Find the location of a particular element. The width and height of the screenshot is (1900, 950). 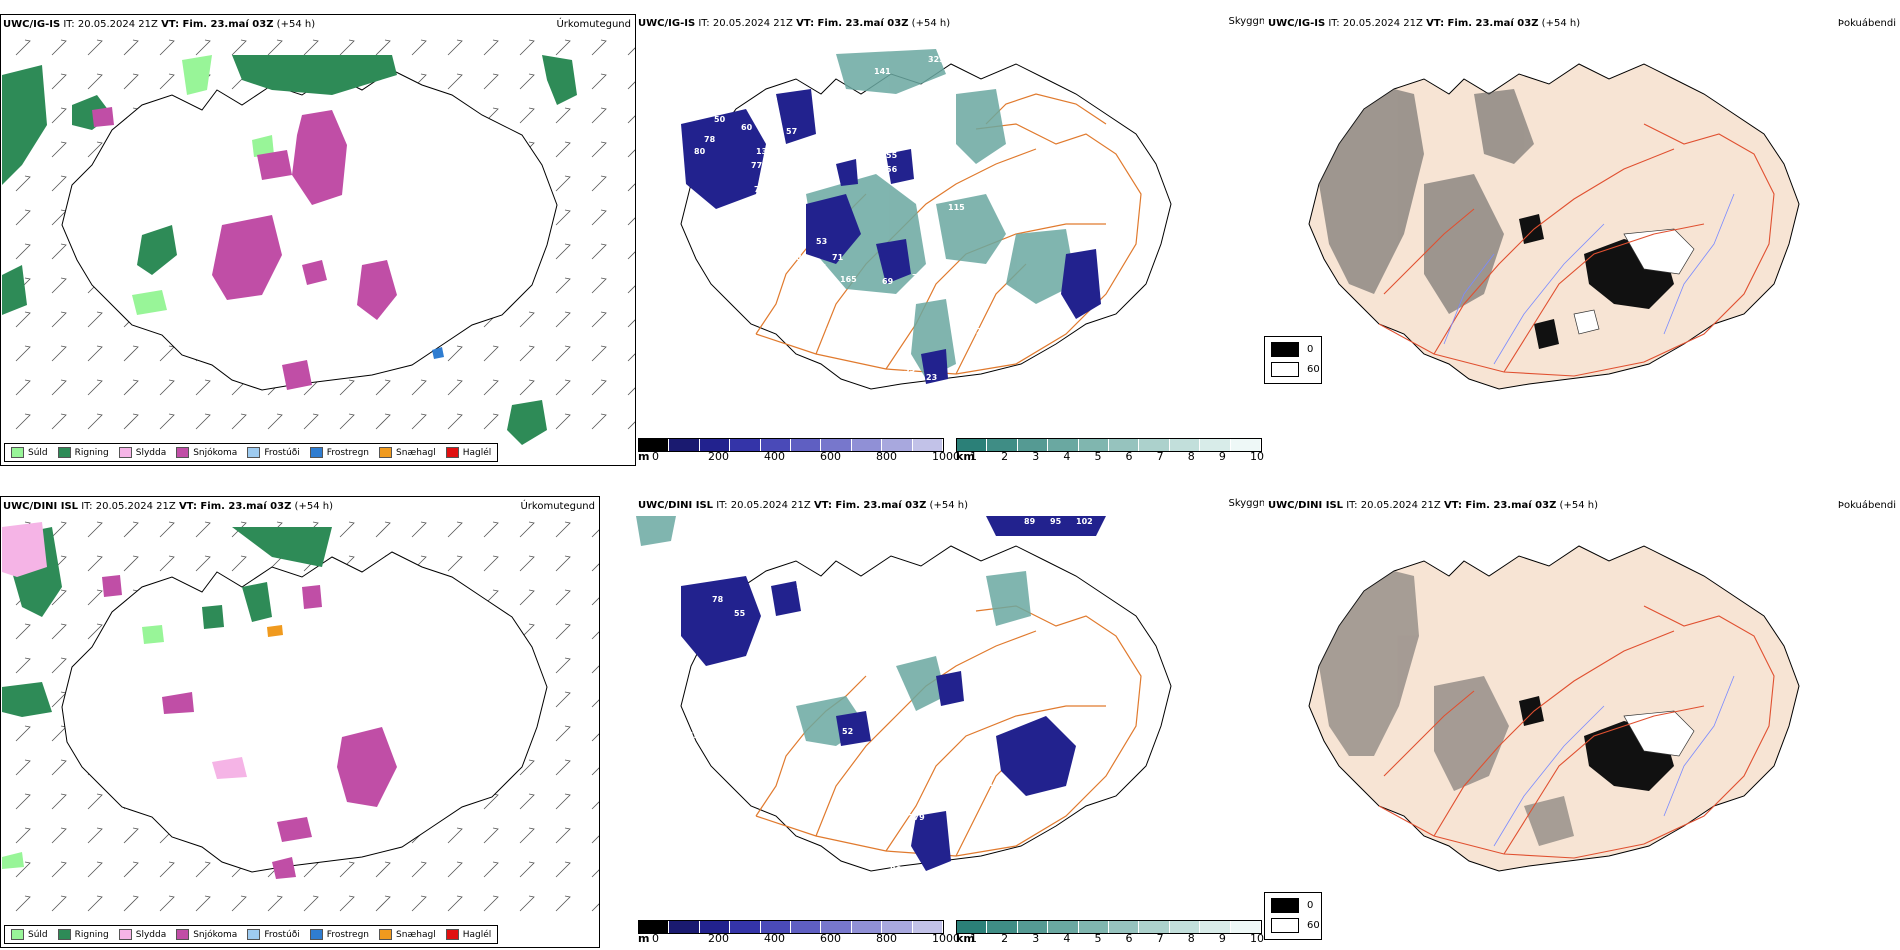

ceiling-value-label: 78 is located at coordinates (718, 599).